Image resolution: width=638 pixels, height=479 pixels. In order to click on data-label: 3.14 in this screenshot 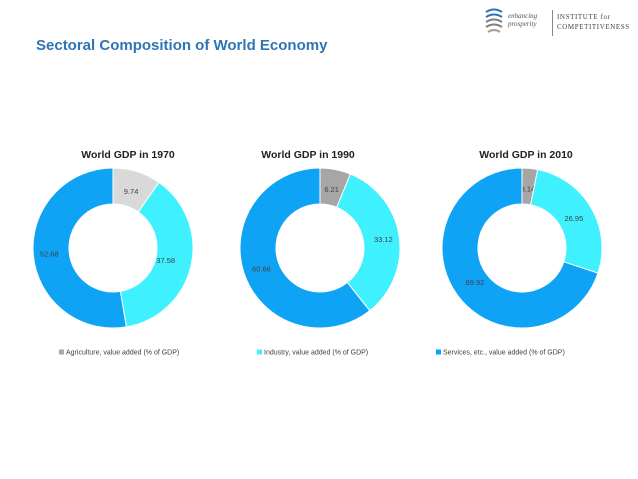, I will do `click(528, 188)`.